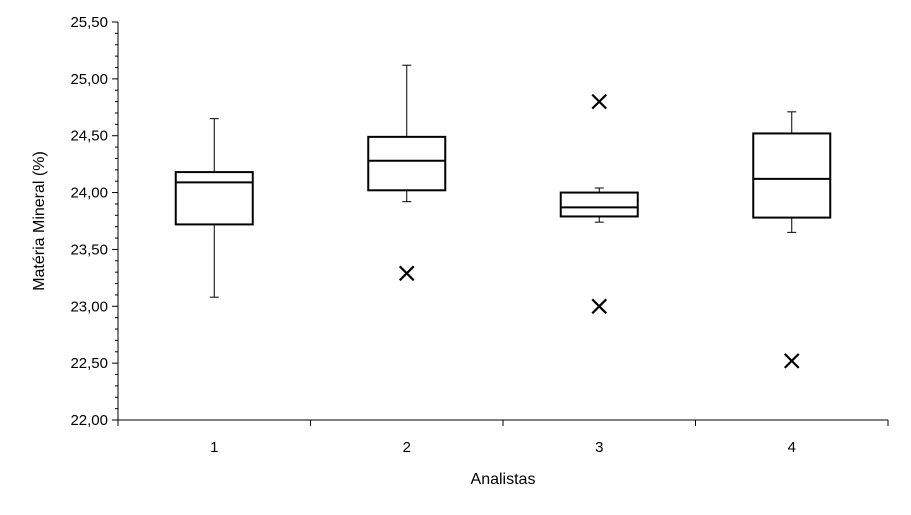  I want to click on x-tick-label: 1, so click(214, 447).